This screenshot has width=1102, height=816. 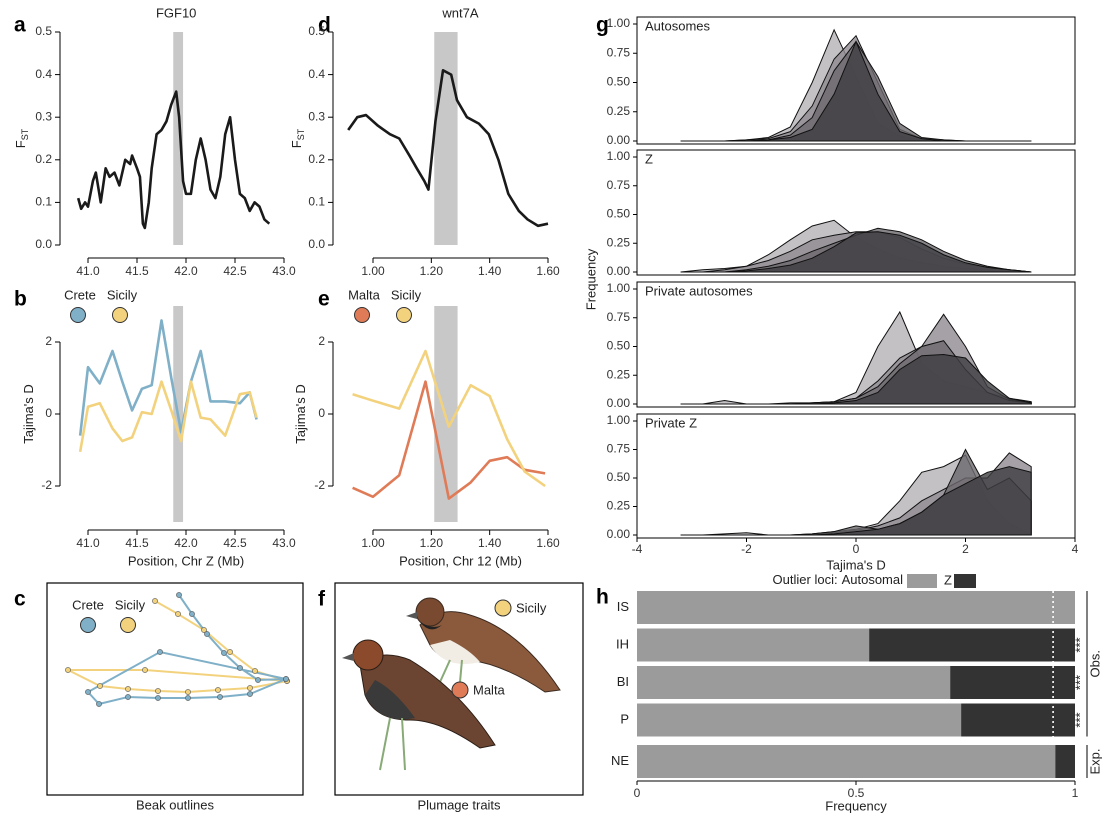 What do you see at coordinates (43, 159) in the screenshot?
I see `y-tick-label: 0.2` at bounding box center [43, 159].